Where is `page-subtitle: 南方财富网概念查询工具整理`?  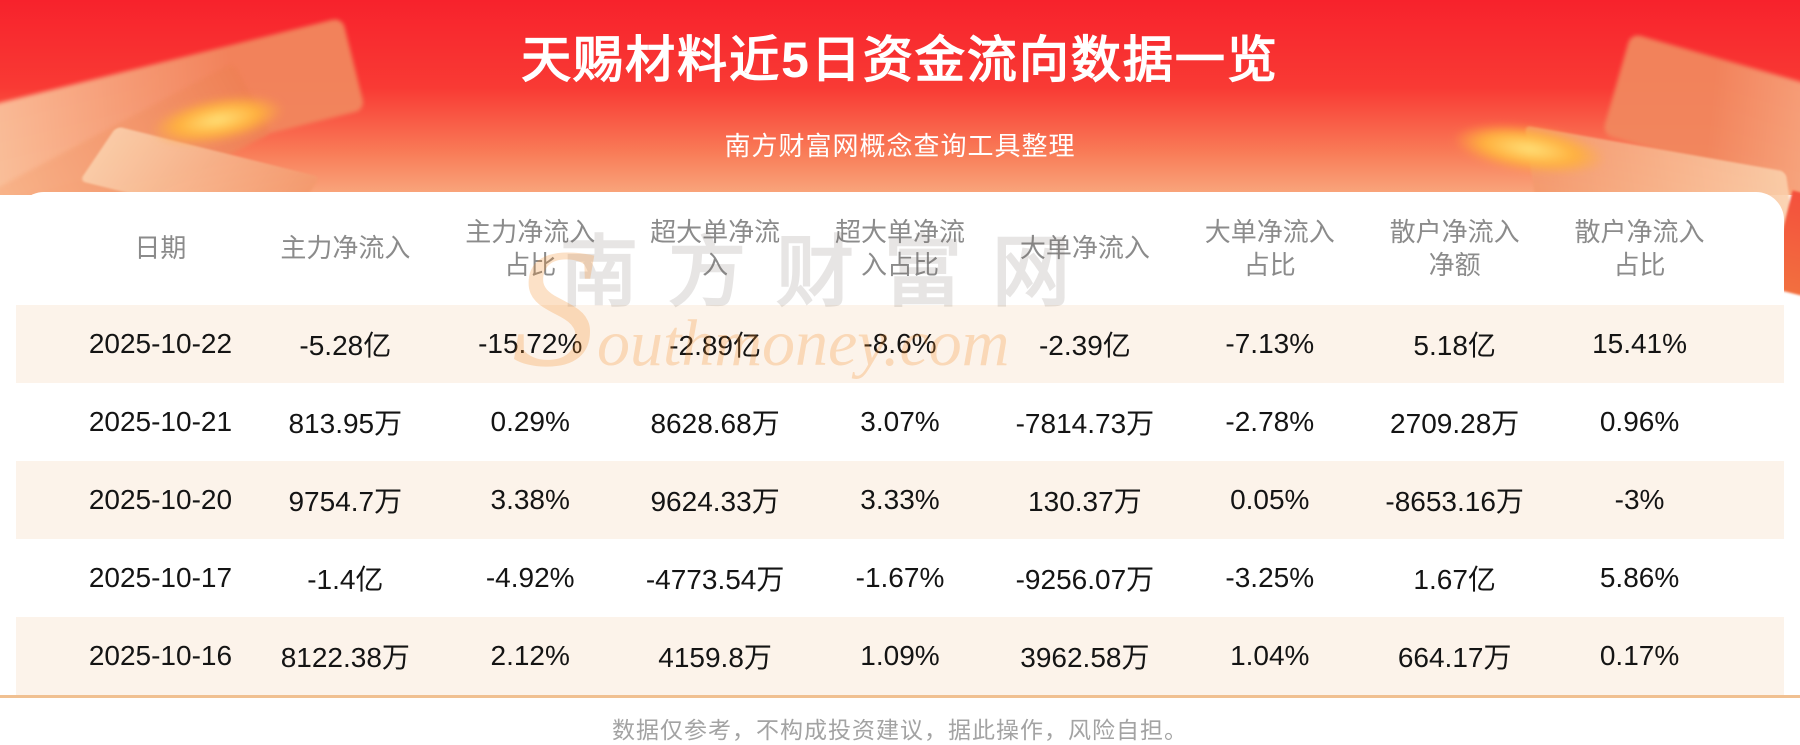
page-subtitle: 南方财富网概念查询工具整理 is located at coordinates (900, 146).